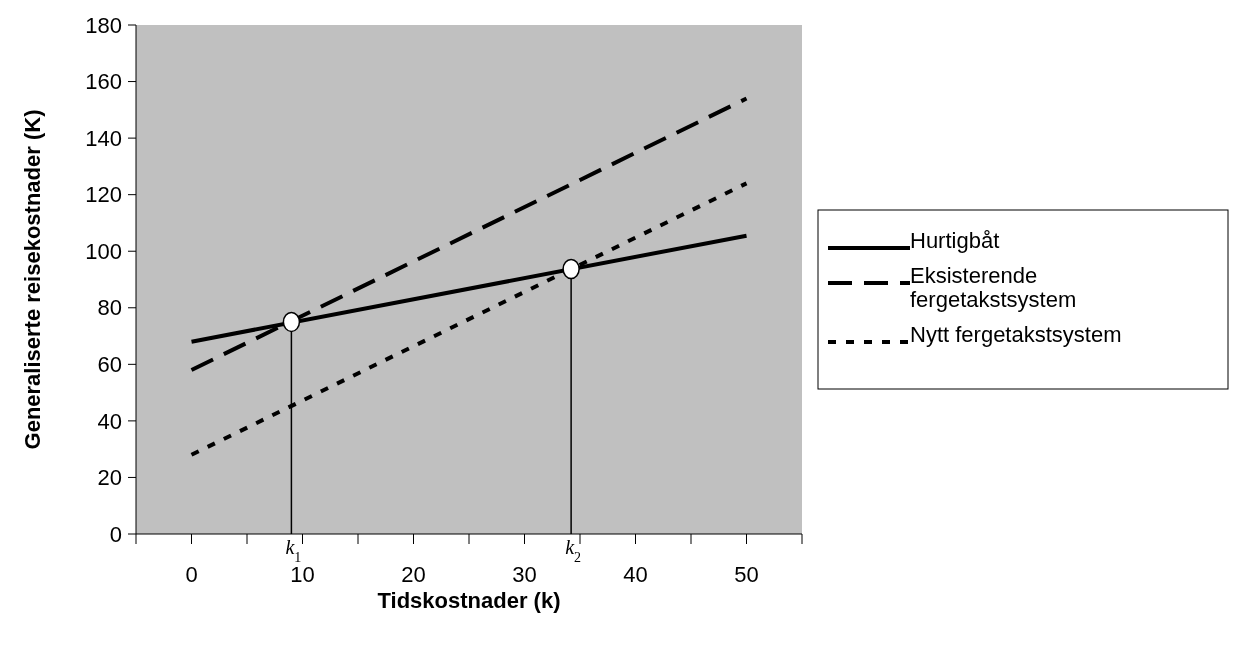 Image resolution: width=1239 pixels, height=650 pixels. What do you see at coordinates (469, 600) in the screenshot?
I see `x-axis-title: Tidskostnader (k)` at bounding box center [469, 600].